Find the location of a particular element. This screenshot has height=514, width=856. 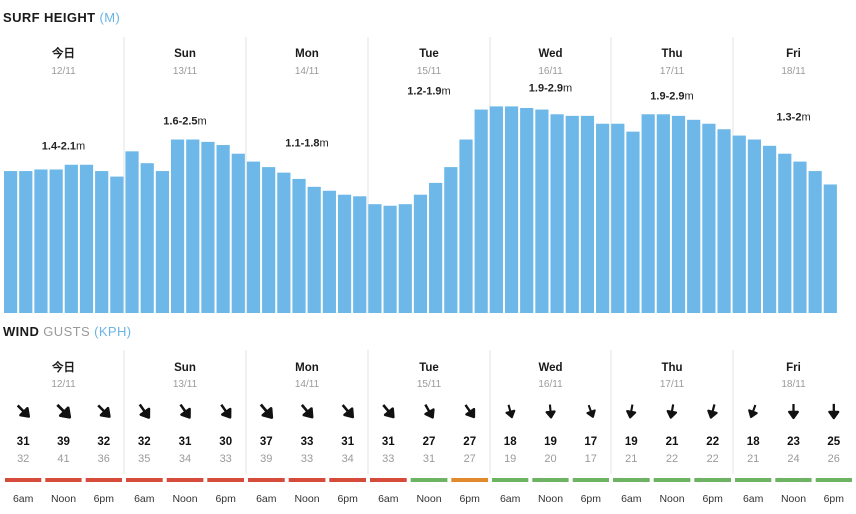

wind-speed-value: 32 is located at coordinates (144, 442).